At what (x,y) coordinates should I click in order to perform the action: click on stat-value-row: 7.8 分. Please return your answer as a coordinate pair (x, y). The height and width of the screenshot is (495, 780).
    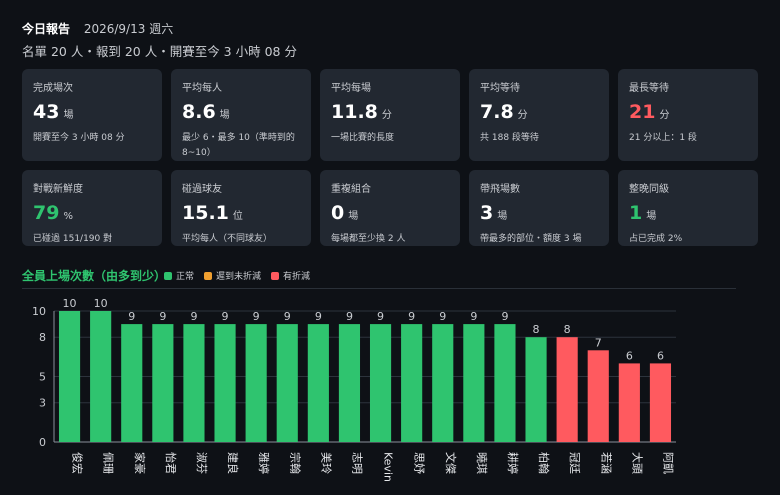
    Looking at the image, I should click on (539, 114).